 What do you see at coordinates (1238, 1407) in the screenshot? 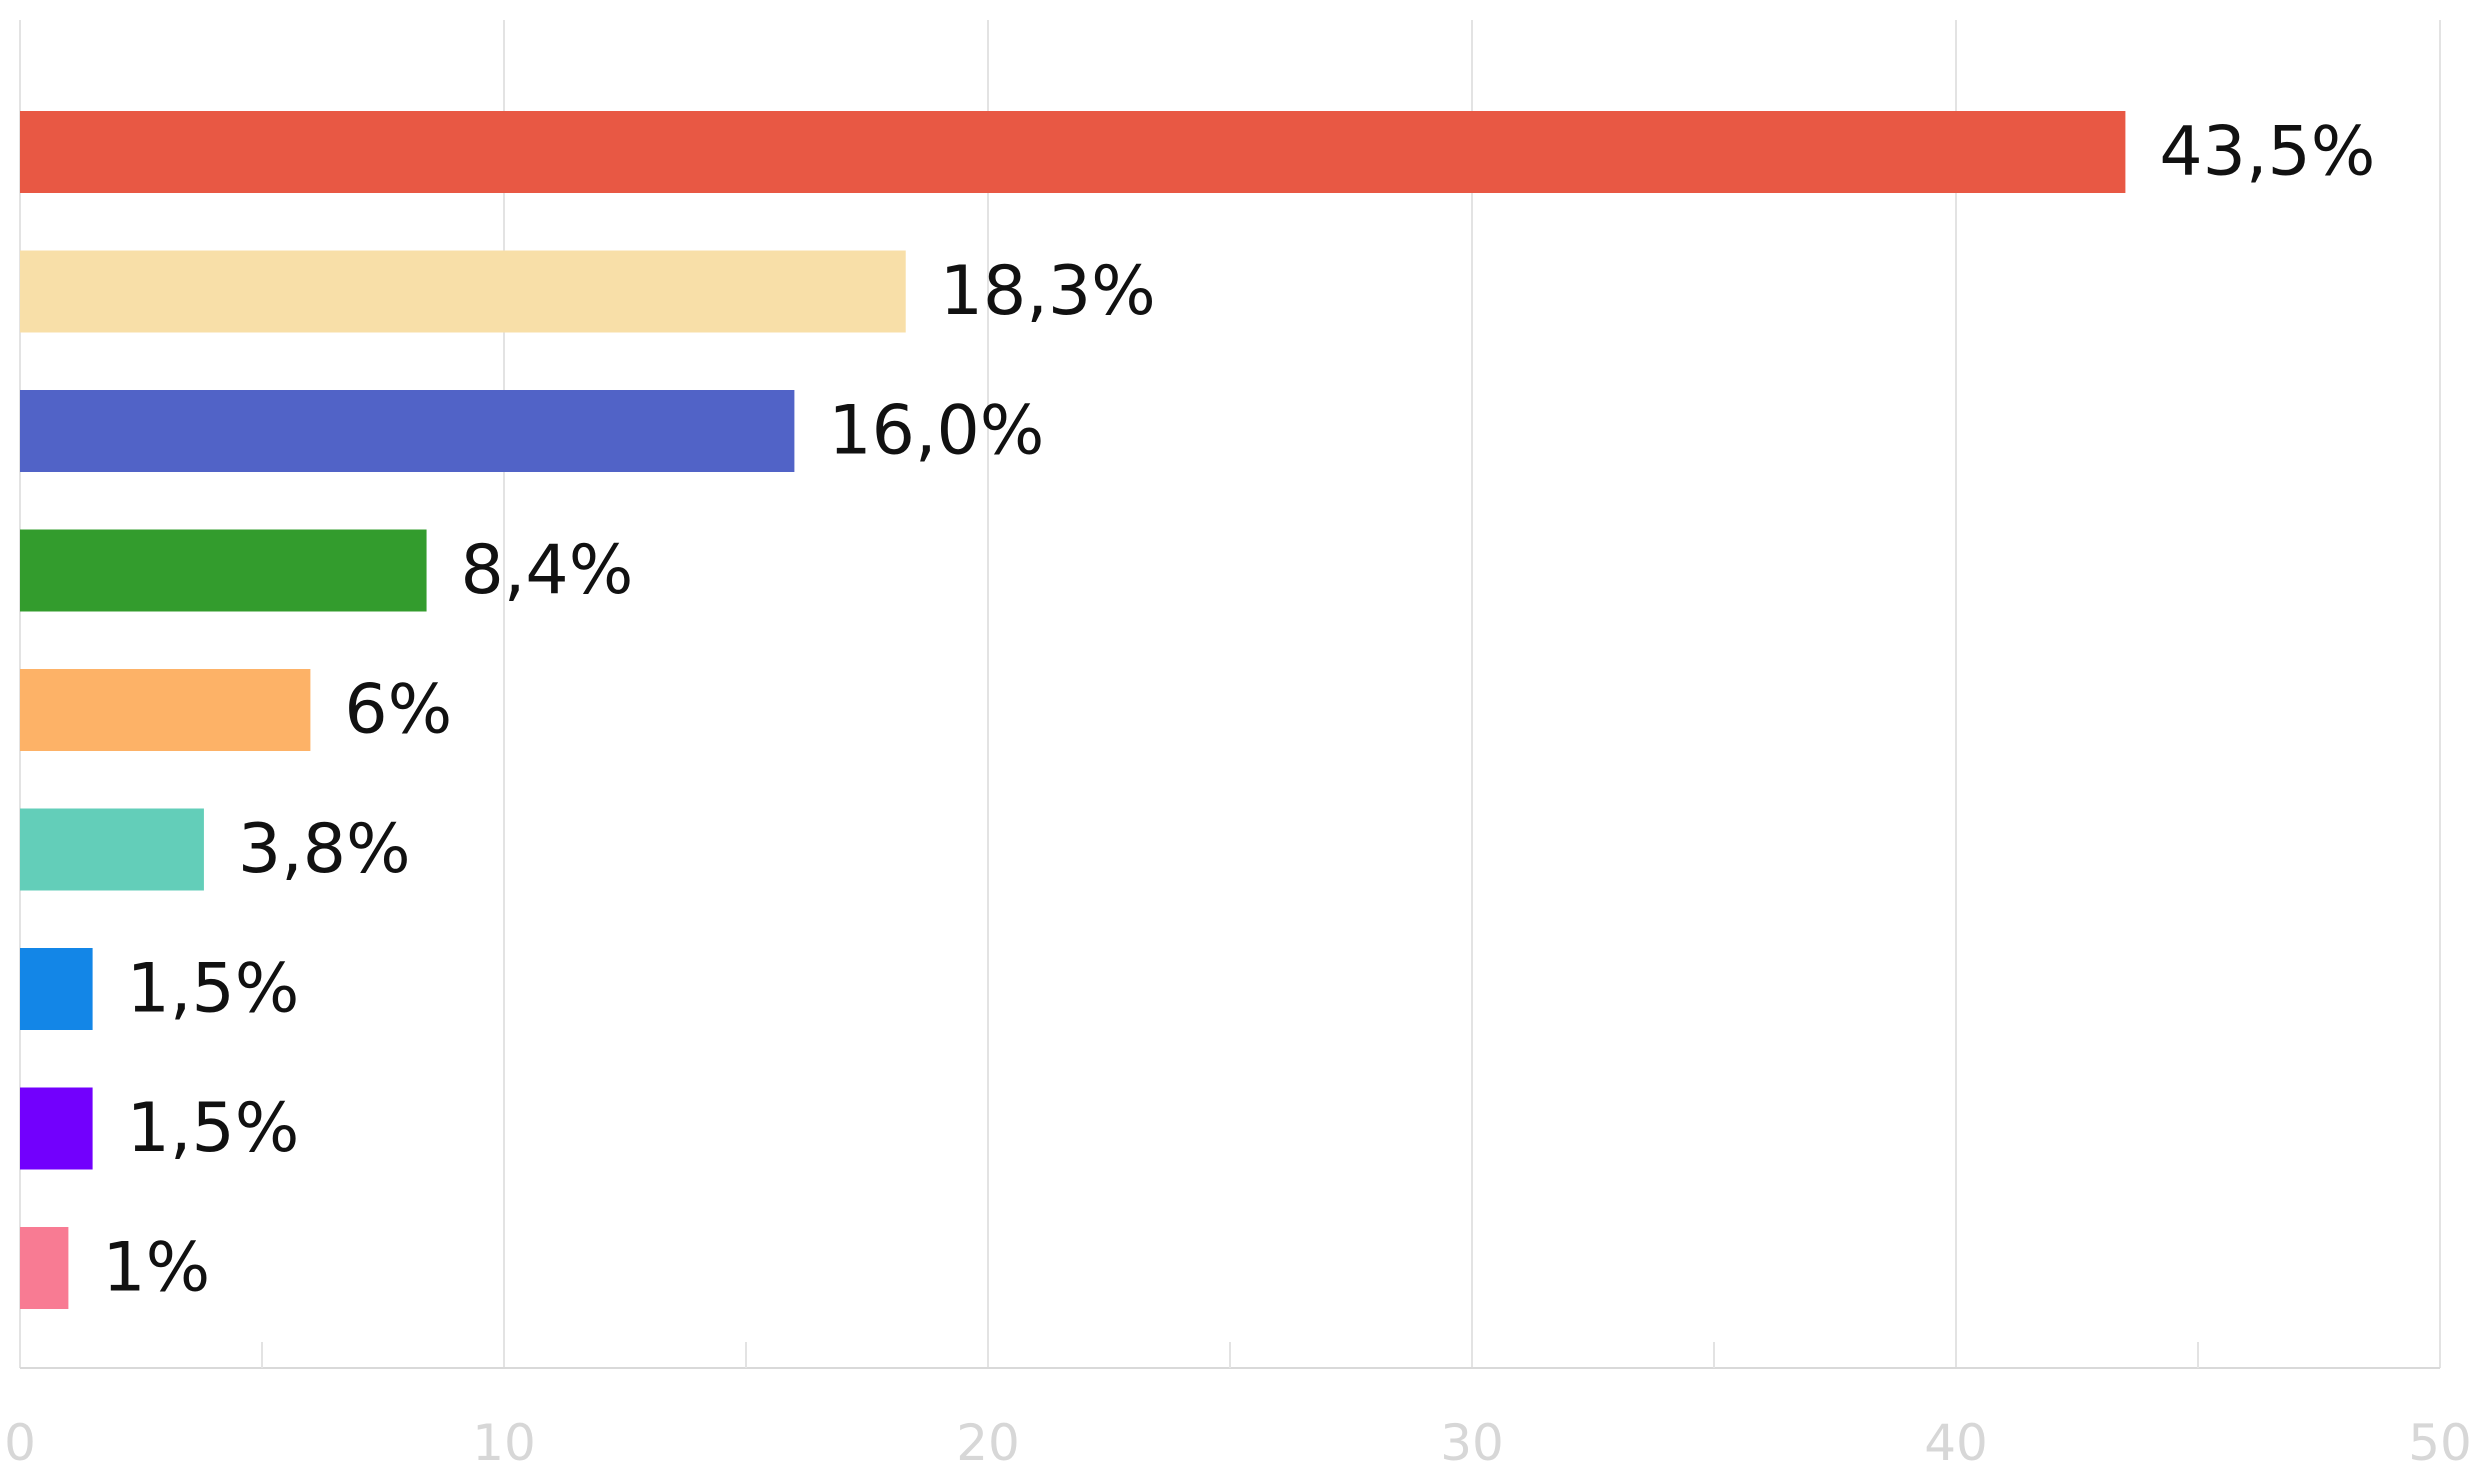
I see `x-axis: 0 10 20 30 40 50` at bounding box center [1238, 1407].